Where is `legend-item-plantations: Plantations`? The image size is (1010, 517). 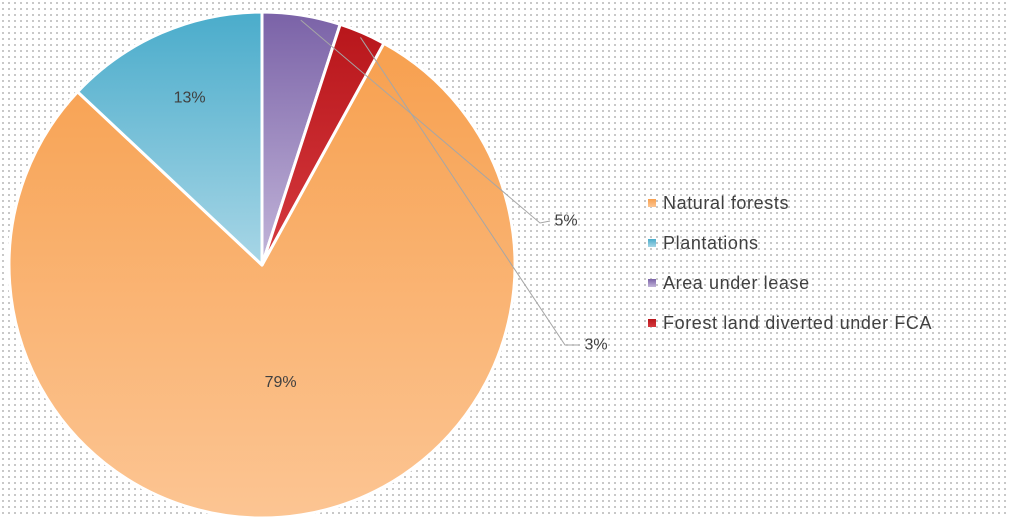 legend-item-plantations: Plantations is located at coordinates (703, 243).